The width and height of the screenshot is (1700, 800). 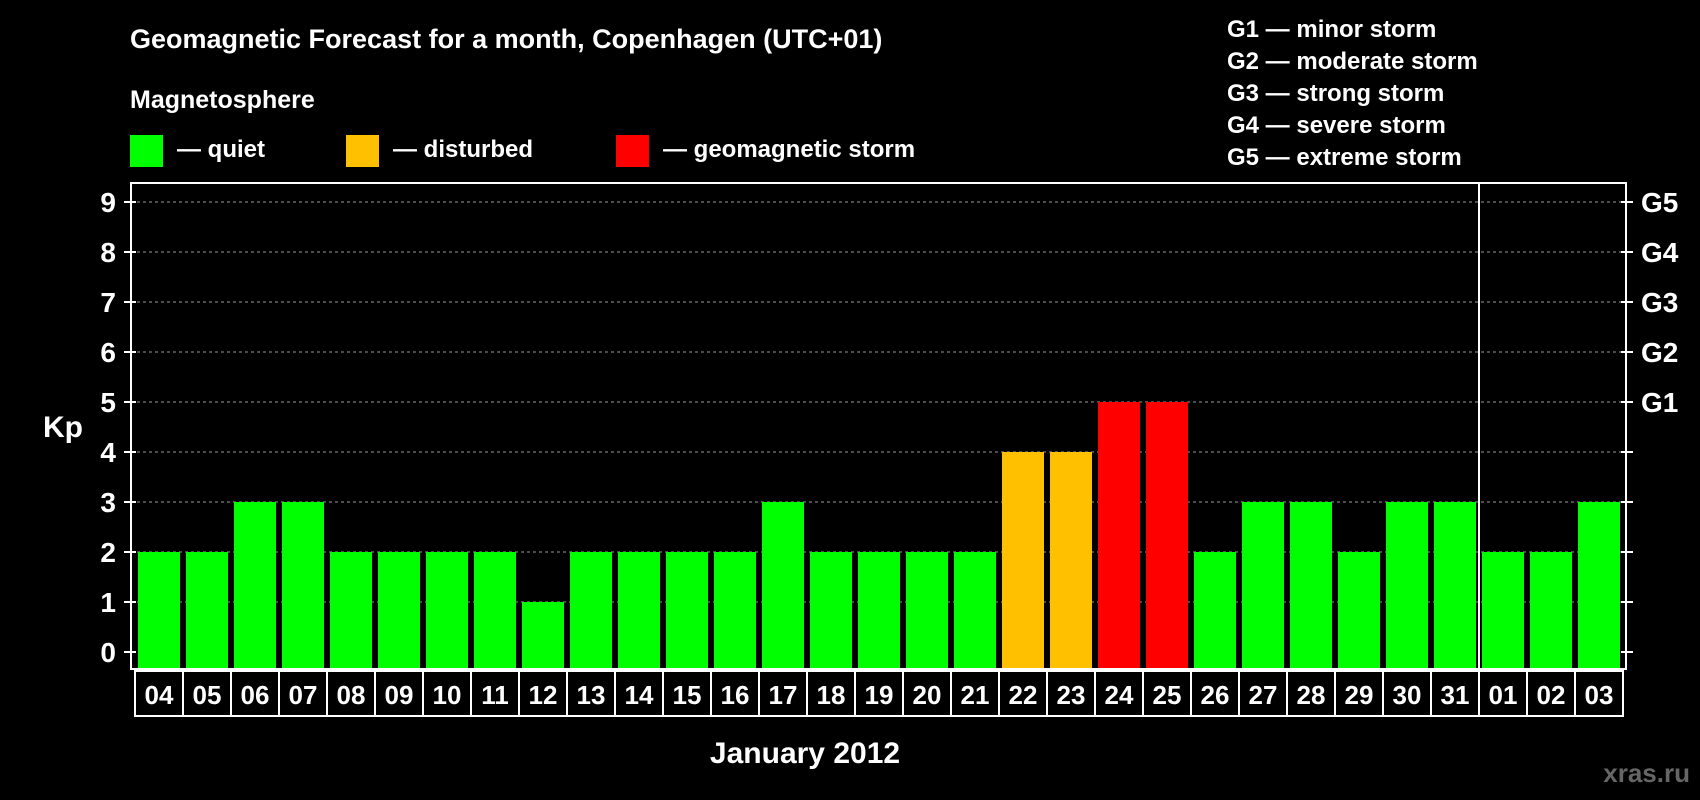 I want to click on y-axis-label: Kp, so click(x=63, y=427).